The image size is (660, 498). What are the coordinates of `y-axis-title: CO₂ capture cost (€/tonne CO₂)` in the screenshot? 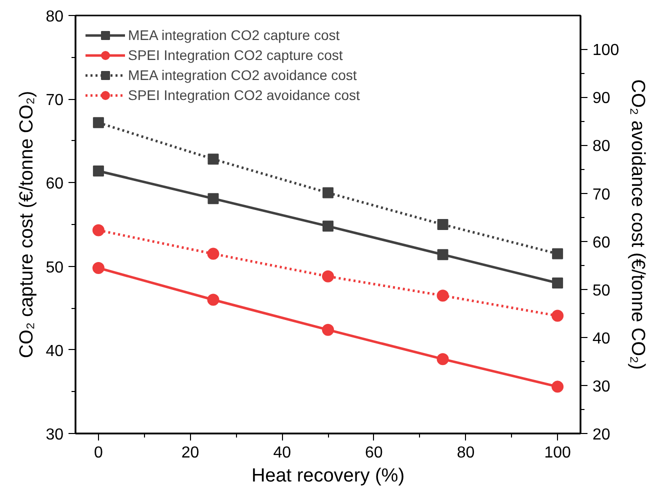 It's located at (27, 224).